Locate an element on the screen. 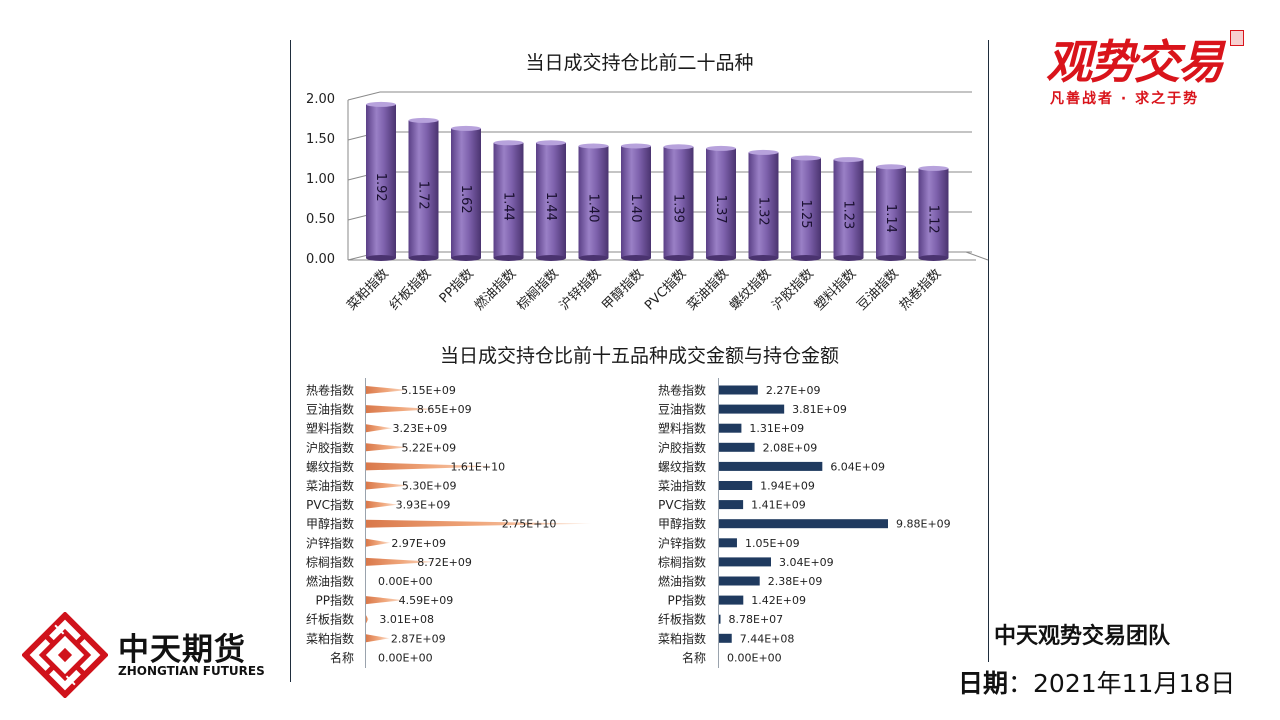  chart2-bar-data-label: 5.22E+09 is located at coordinates (428, 447).